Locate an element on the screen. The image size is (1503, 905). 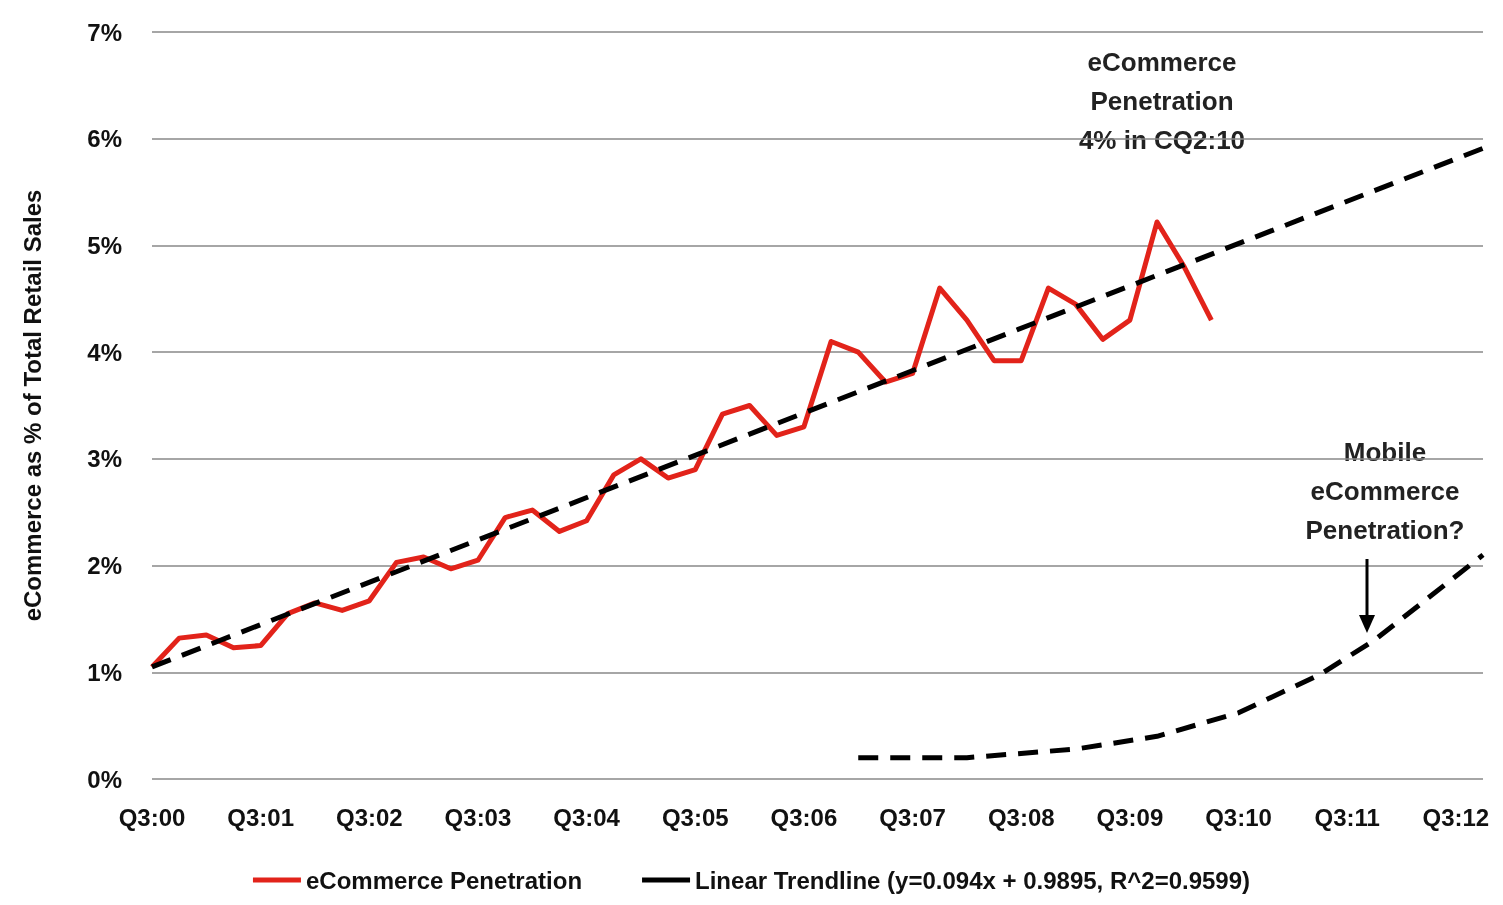
x-tick-label: Q3:07 is located at coordinates (912, 817).